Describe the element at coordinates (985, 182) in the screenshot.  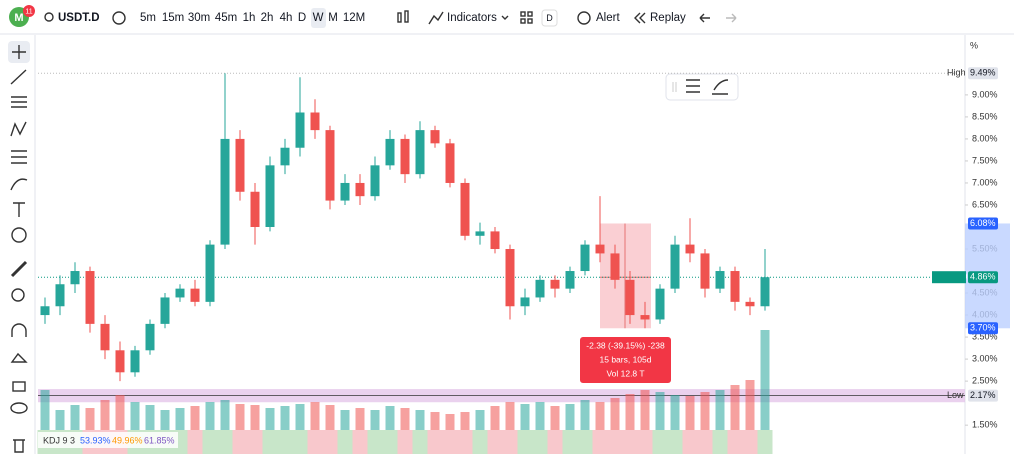
I see `y-tick-label: 7.00%` at that location.